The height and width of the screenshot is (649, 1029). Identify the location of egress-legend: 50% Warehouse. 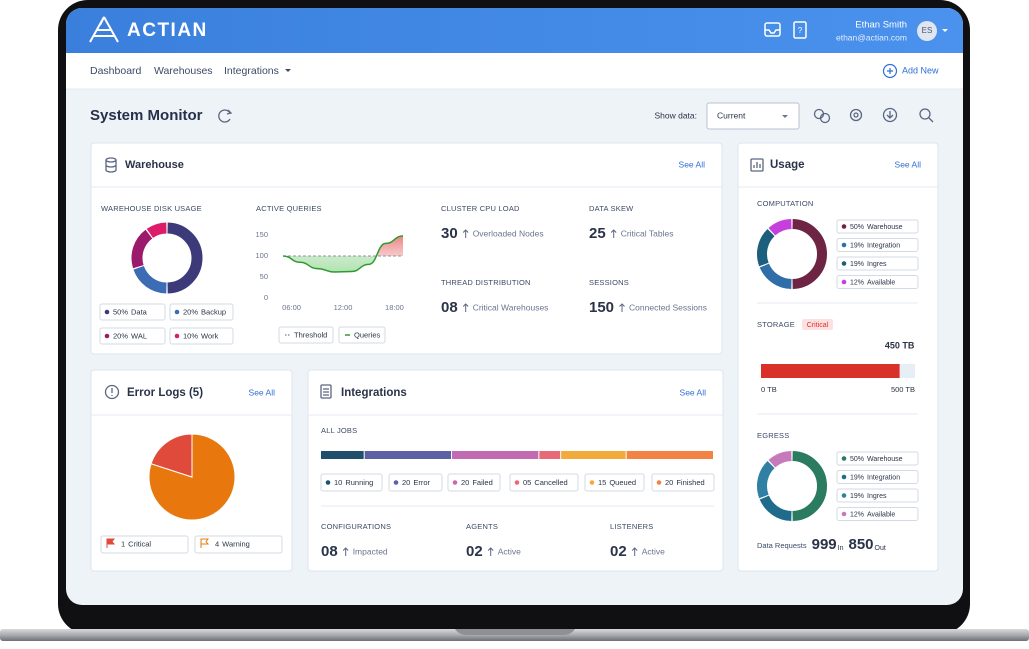
(876, 459).